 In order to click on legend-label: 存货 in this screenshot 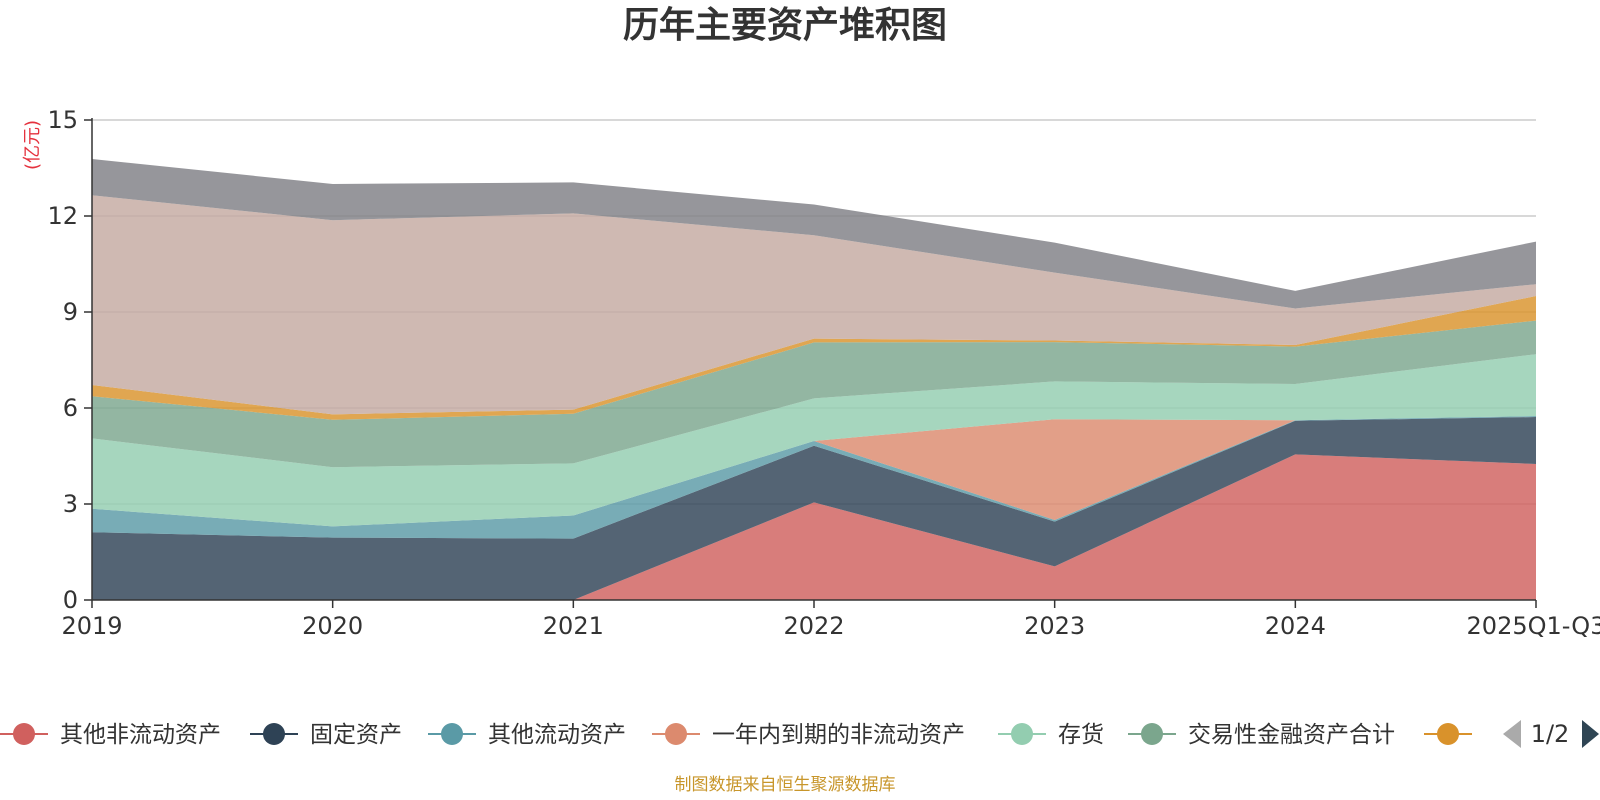, I will do `click(1081, 735)`.